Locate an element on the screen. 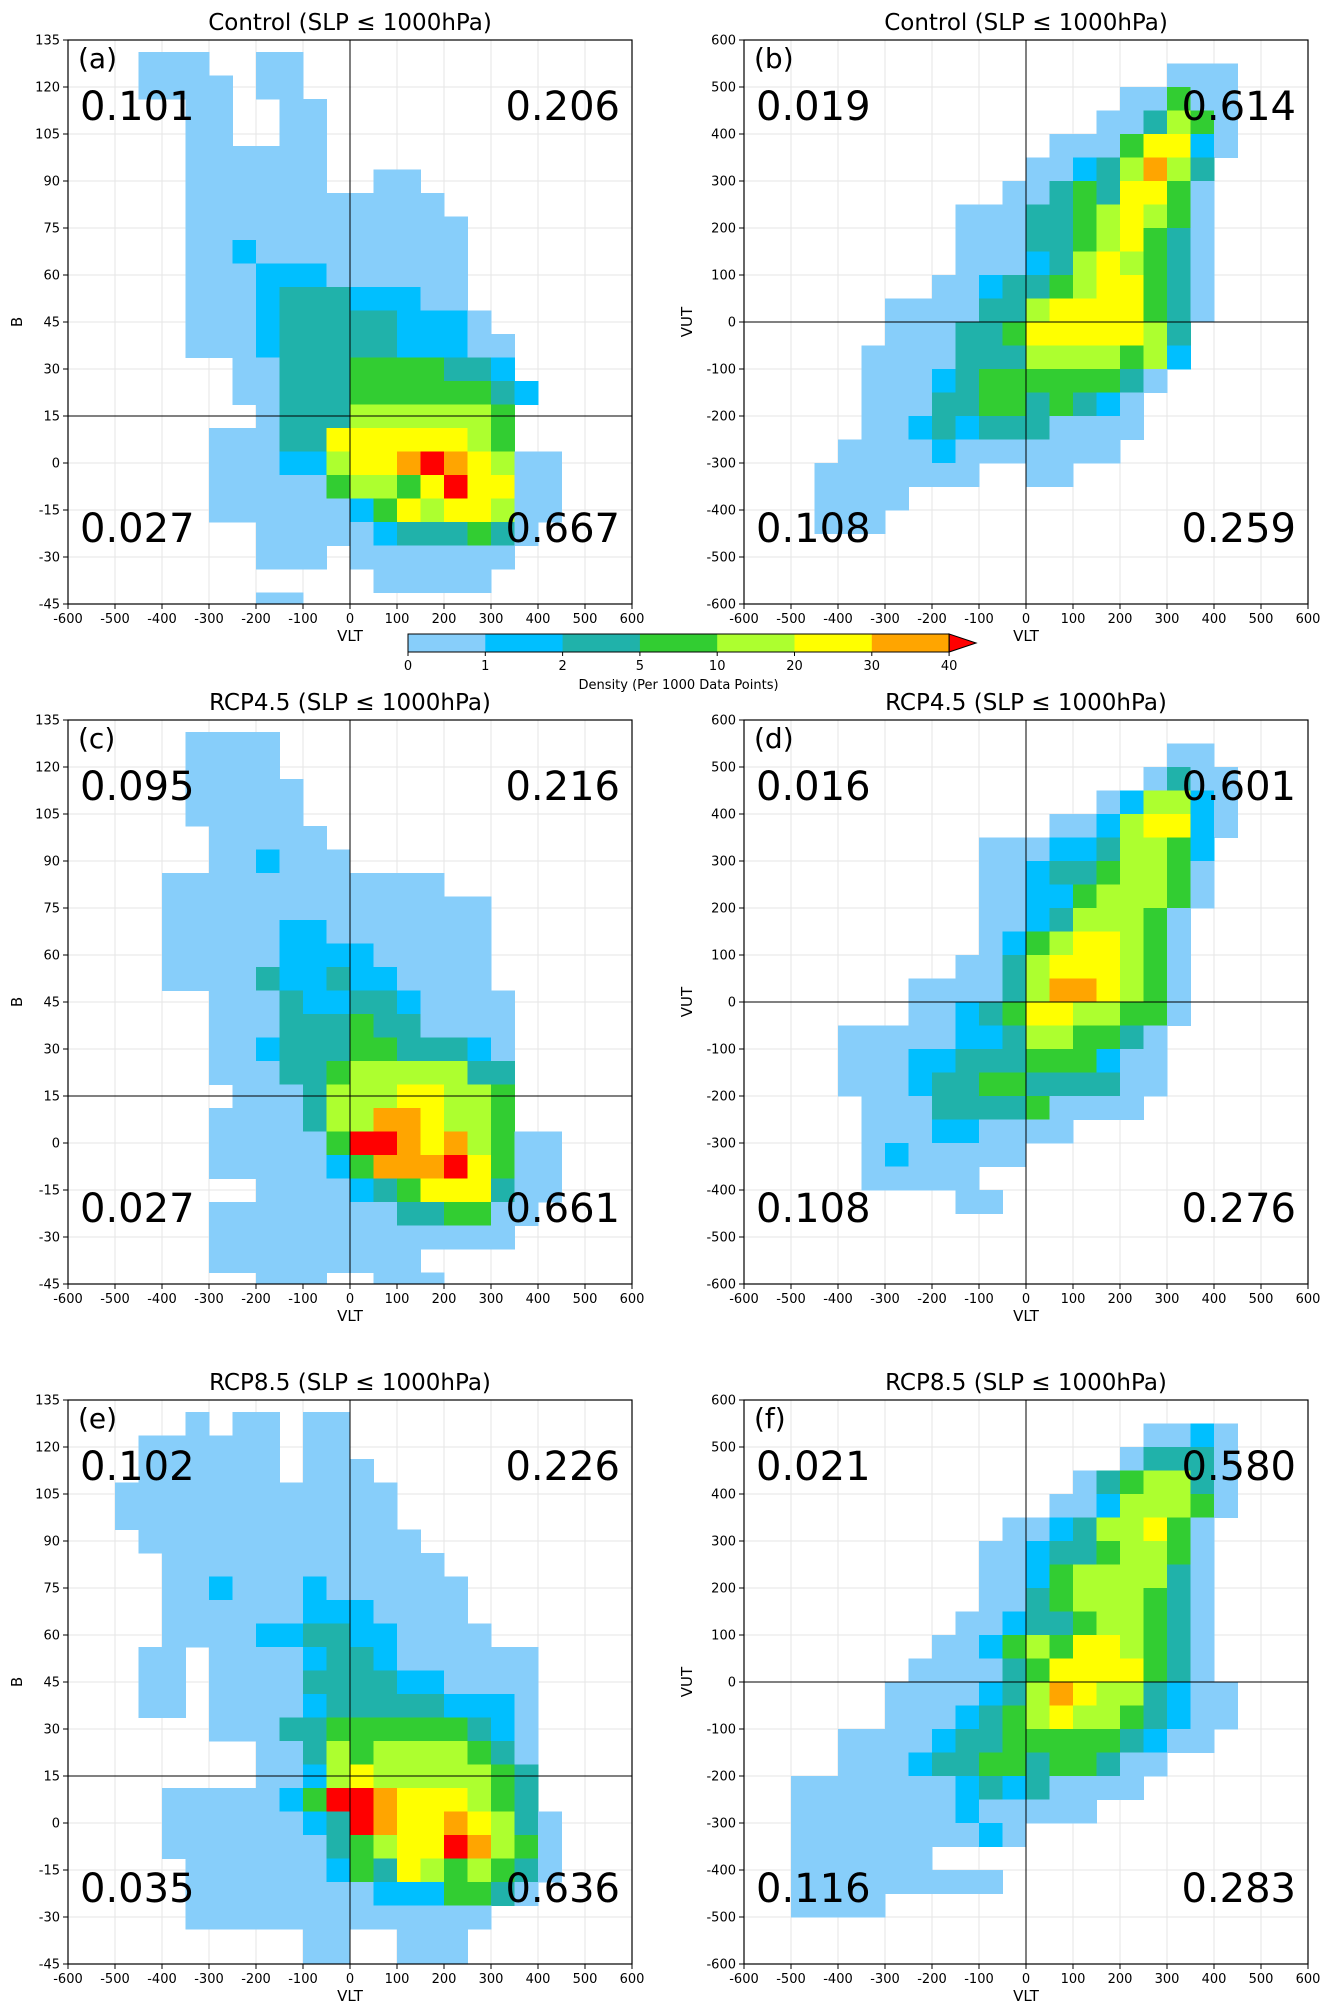 This screenshot has width=1332, height=2016. y-tick-label: -400 is located at coordinates (721, 1871).